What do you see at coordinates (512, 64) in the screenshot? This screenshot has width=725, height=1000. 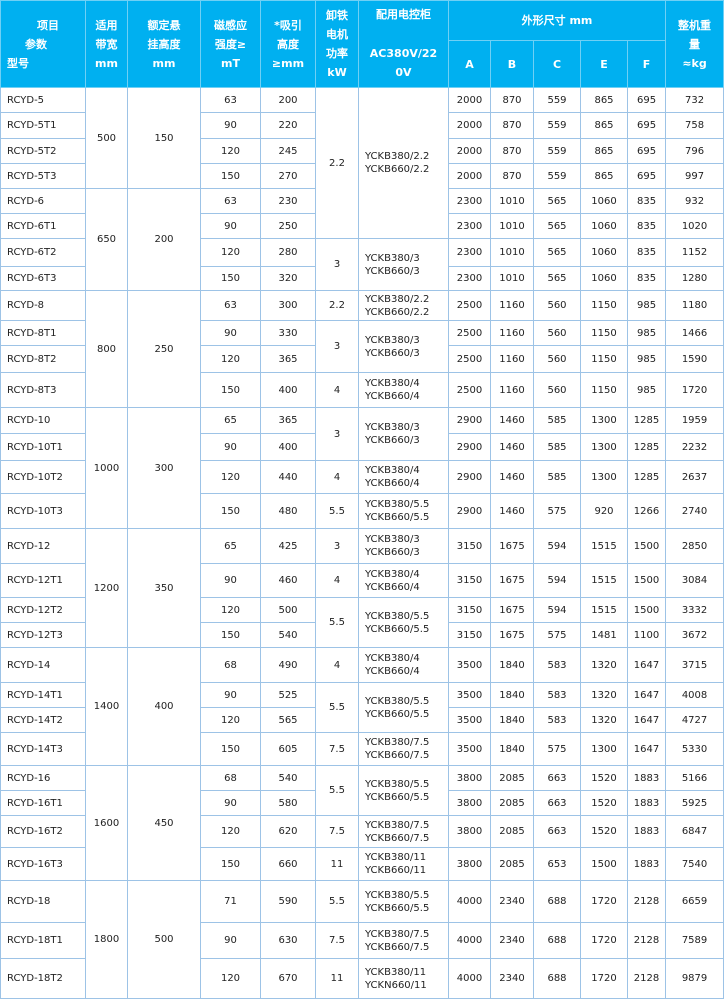 I see `header-dim-b: B` at bounding box center [512, 64].